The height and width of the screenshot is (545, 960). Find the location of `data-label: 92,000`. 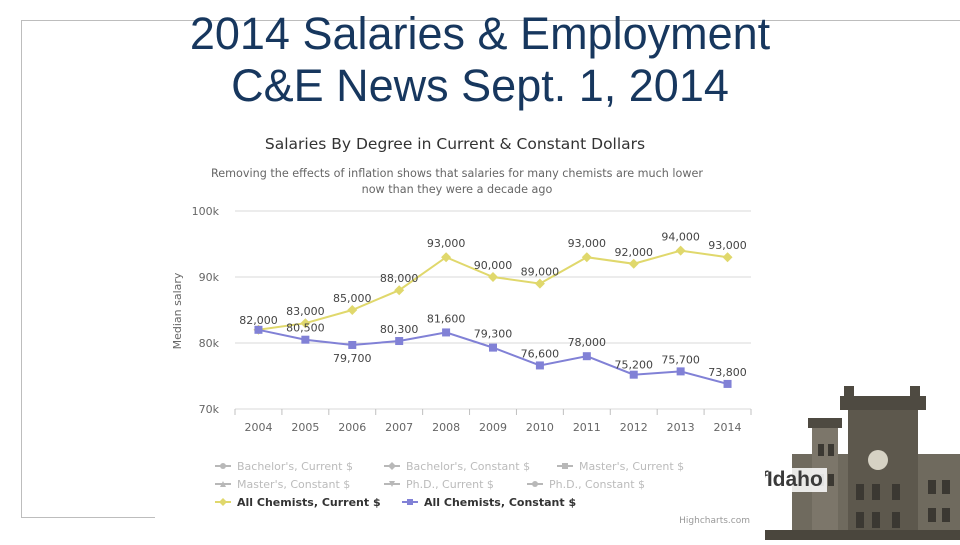

data-label: 92,000 is located at coordinates (633, 252).